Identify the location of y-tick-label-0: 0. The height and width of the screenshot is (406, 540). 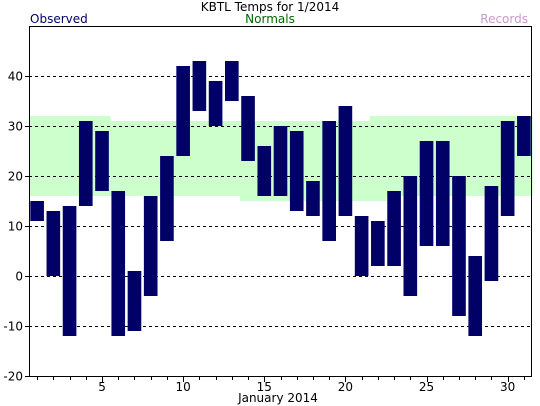
(19, 277).